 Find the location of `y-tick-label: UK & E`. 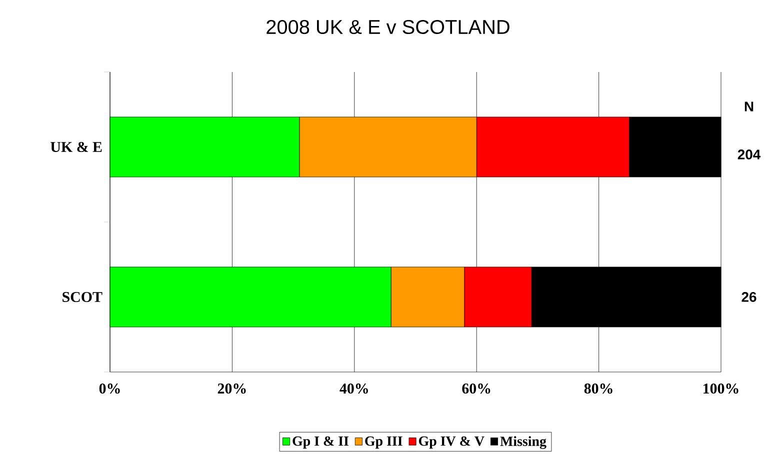

y-tick-label: UK & E is located at coordinates (76, 147).